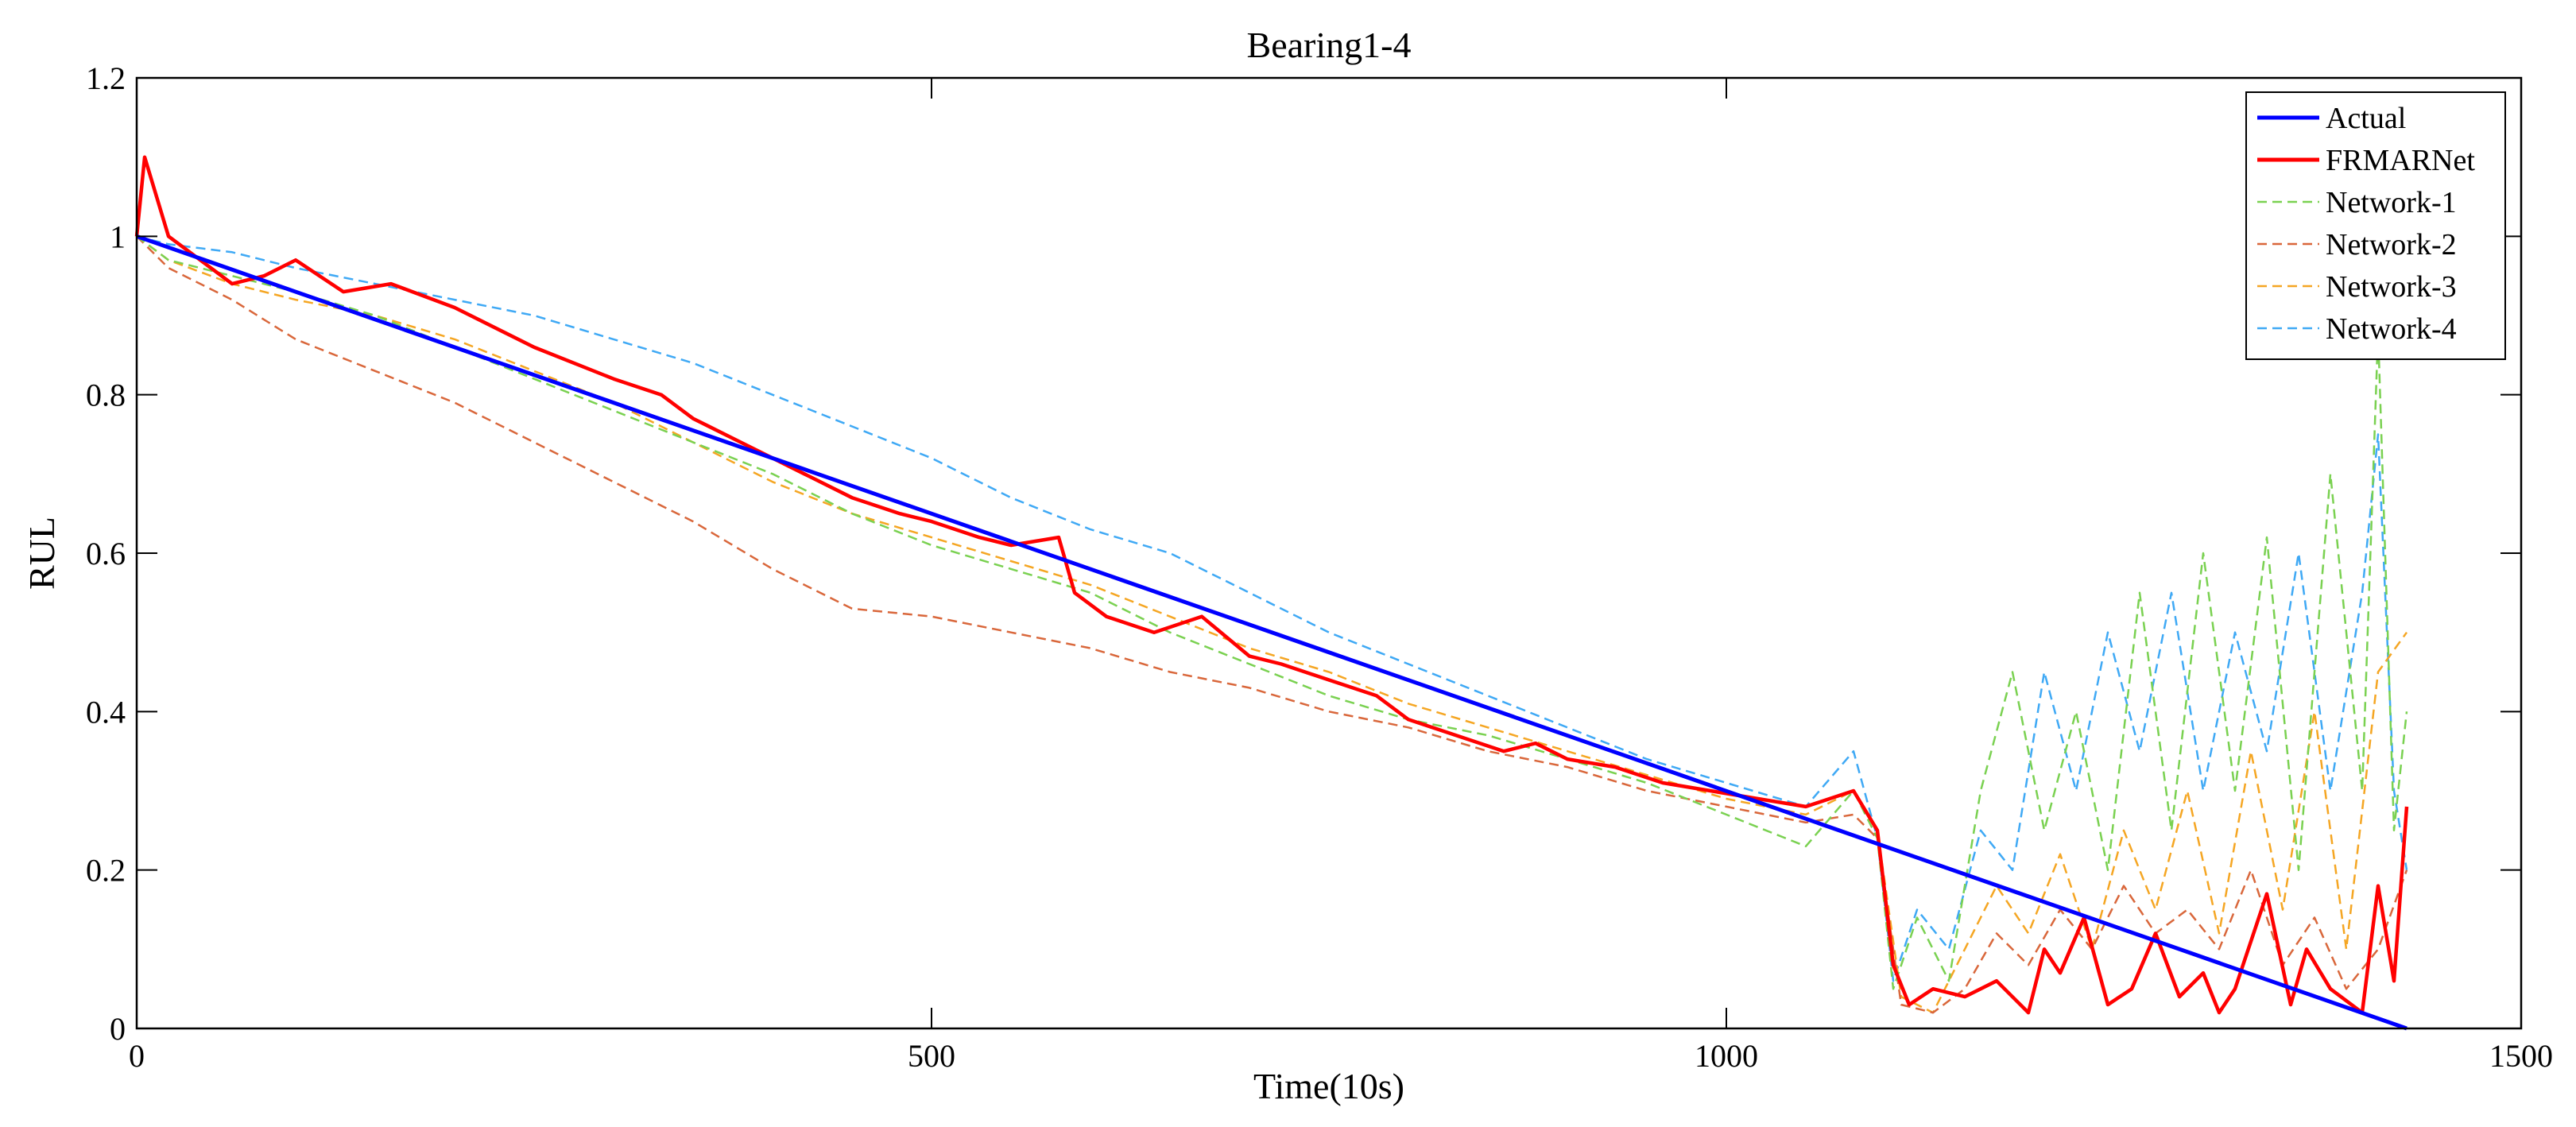 The image size is (2576, 1127). I want to click on legend-box, so click(2375, 225).